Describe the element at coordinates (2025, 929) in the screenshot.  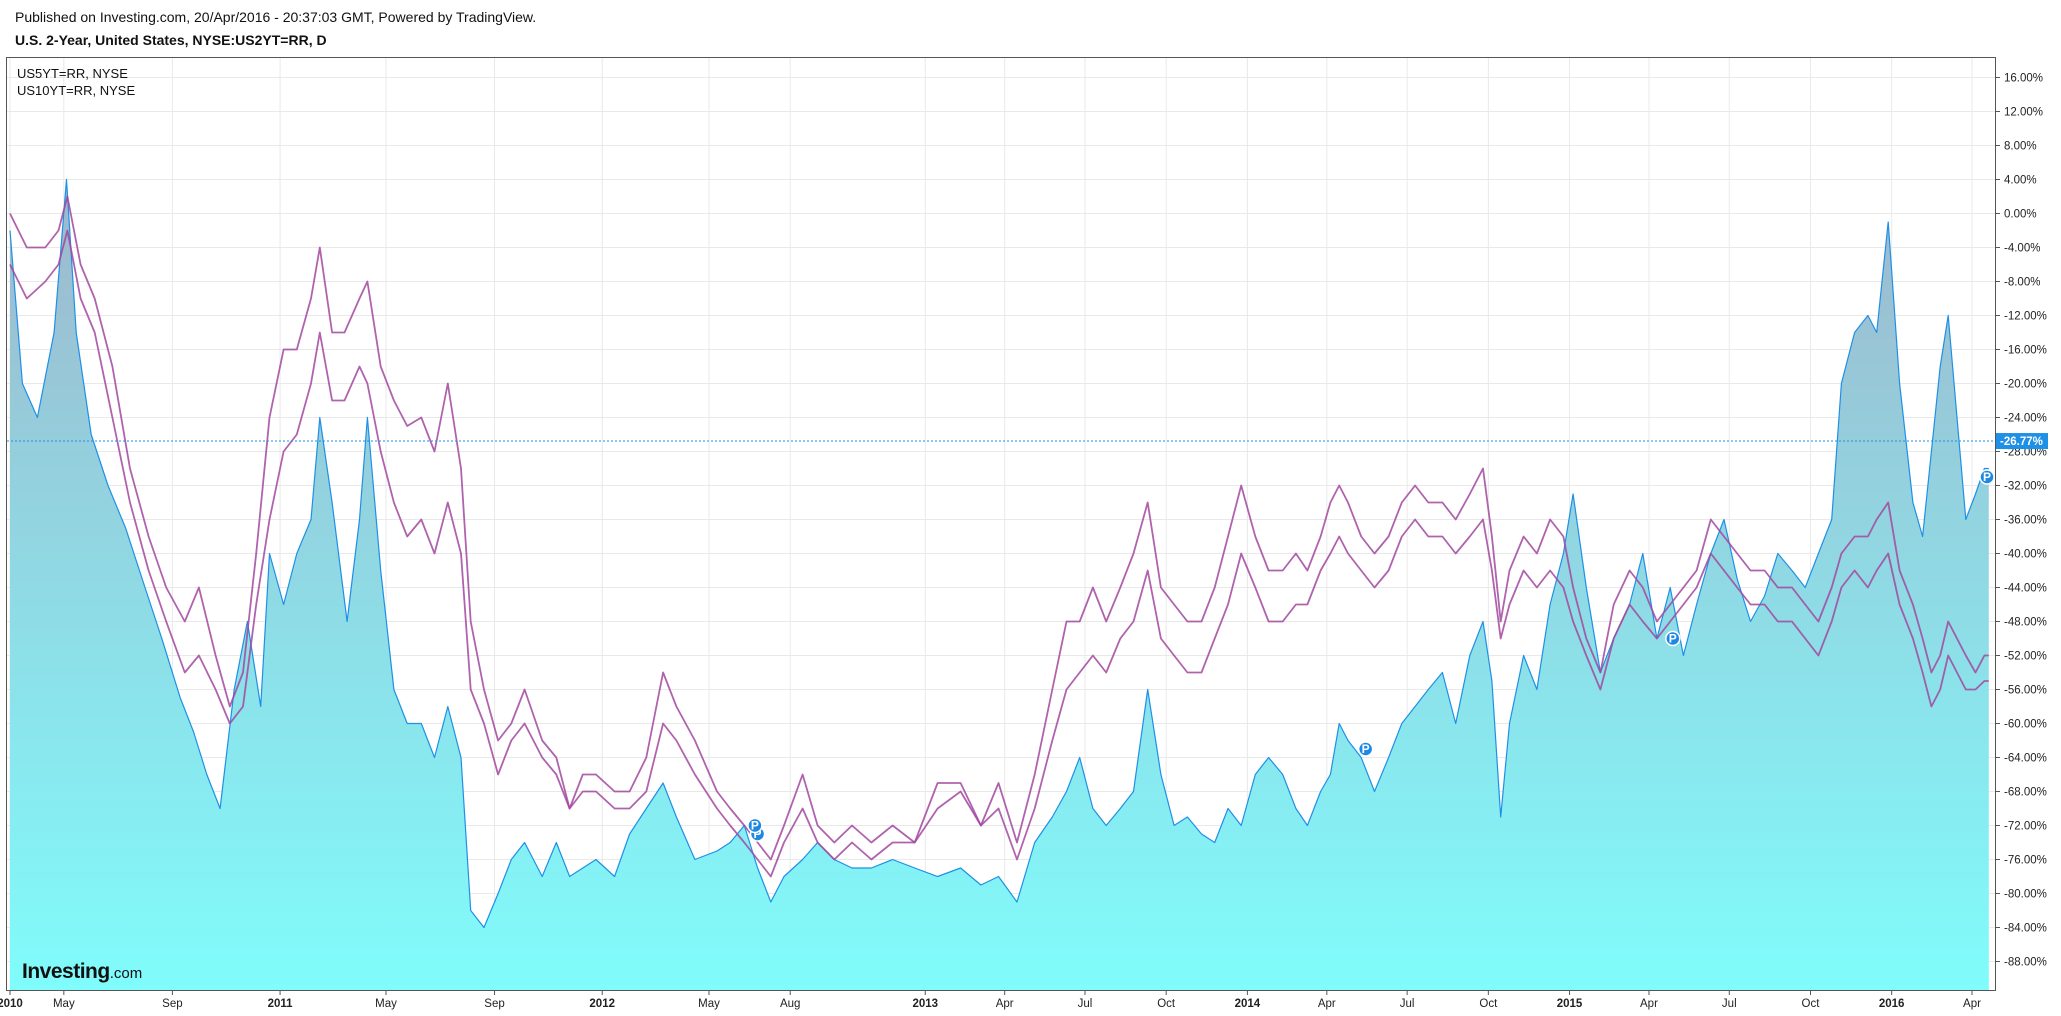
I see `y-tick-label: -84.00%` at that location.